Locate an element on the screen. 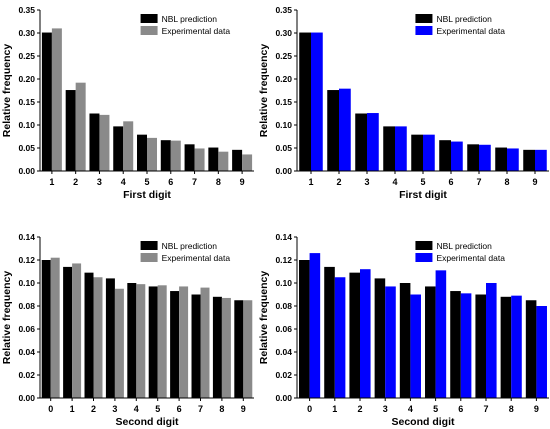 The height and width of the screenshot is (429, 550). y-tick-label: 0.35 is located at coordinates (26, 10).